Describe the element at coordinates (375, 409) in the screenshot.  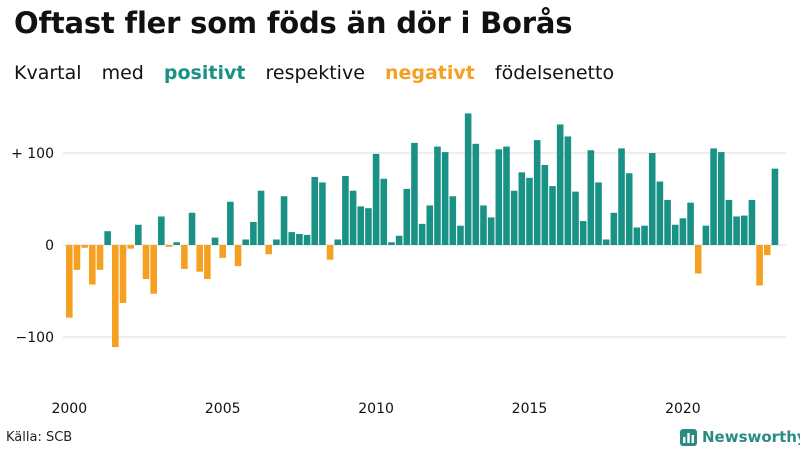
I see `x-tick-labels: 2000 2005 2010 2015 2020` at that location.